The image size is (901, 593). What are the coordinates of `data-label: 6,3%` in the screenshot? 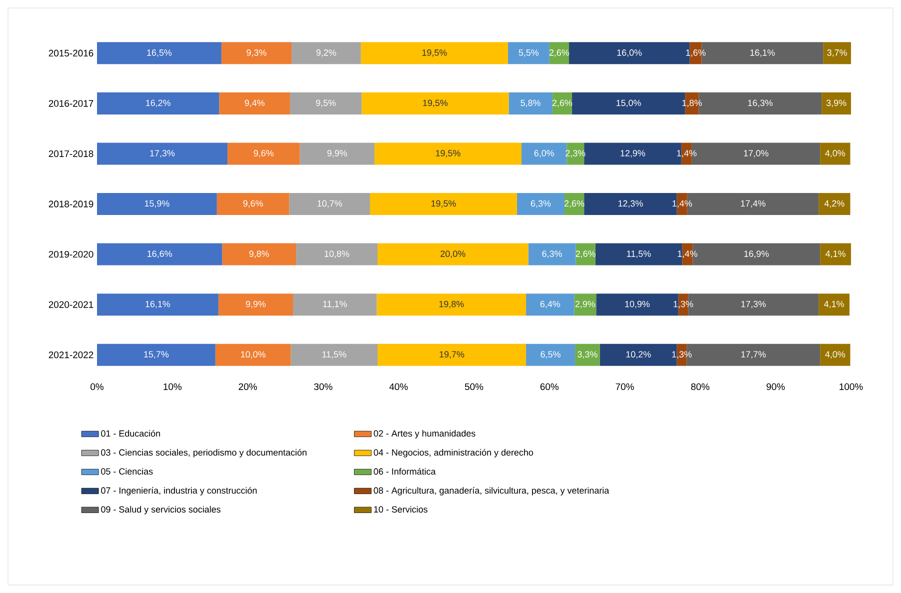 It's located at (540, 204).